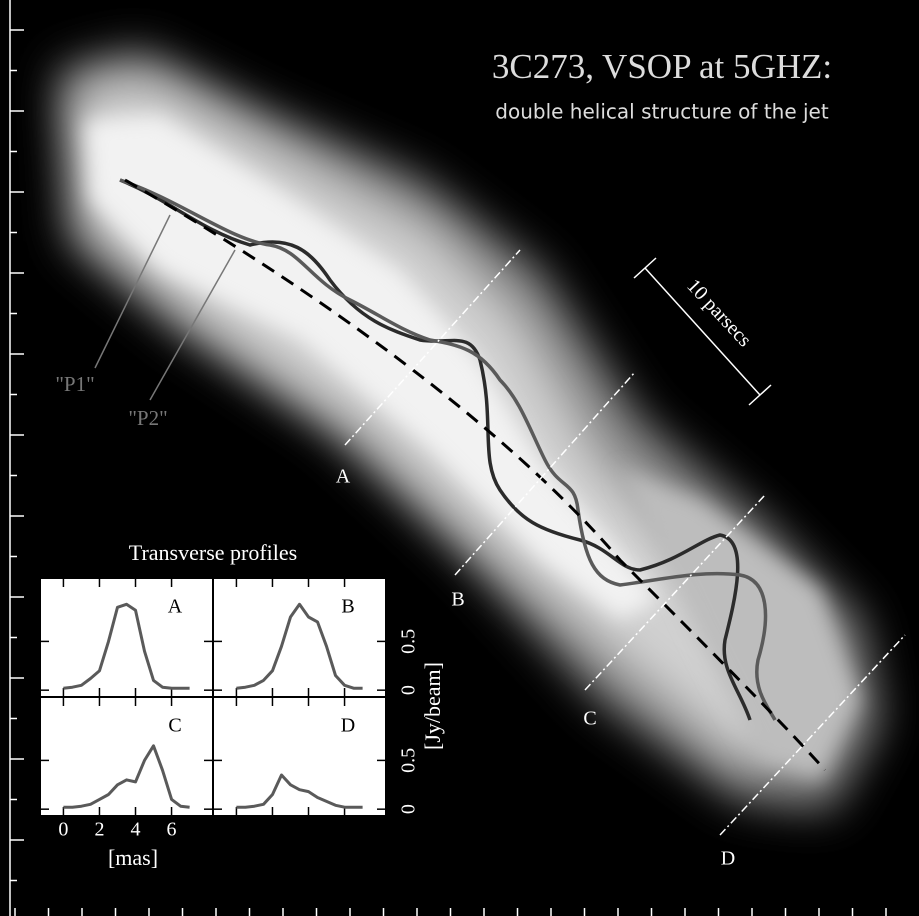  Describe the element at coordinates (99, 830) in the screenshot. I see `x-tick-label: 2` at that location.